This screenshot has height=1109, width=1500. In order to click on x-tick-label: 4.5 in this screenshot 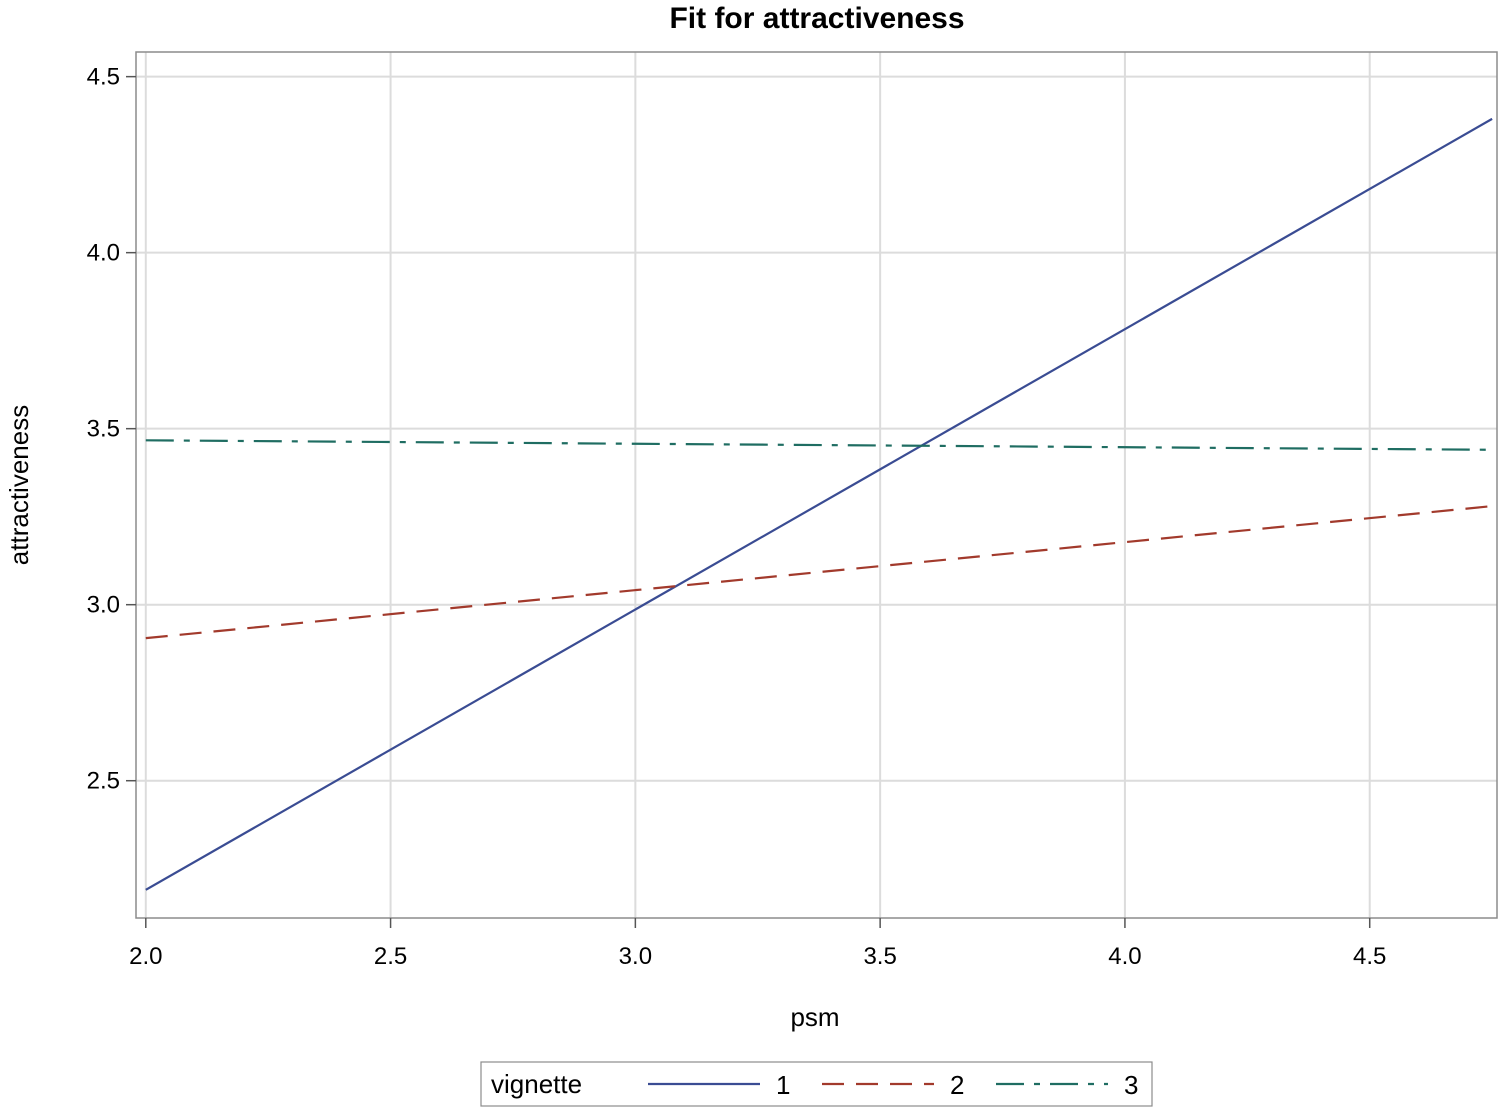, I will do `click(1369, 956)`.